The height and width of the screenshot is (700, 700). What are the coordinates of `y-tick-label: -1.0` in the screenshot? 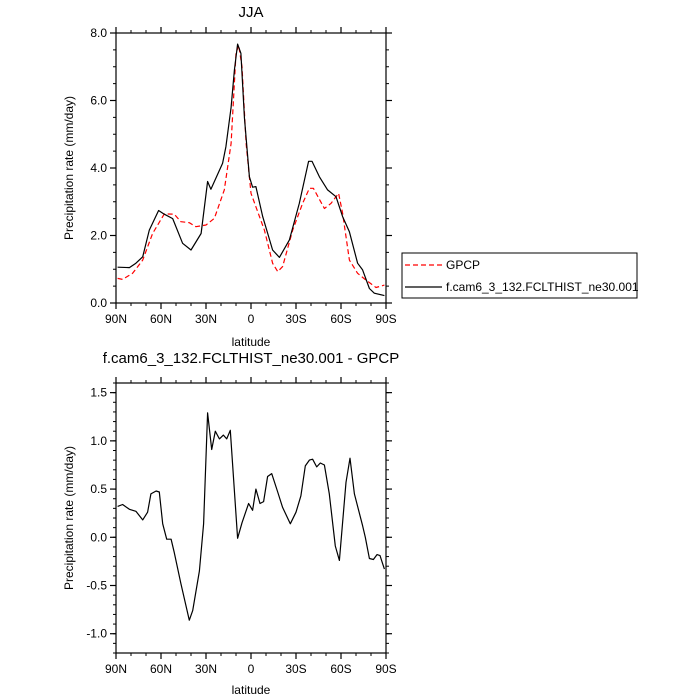 It's located at (96, 634).